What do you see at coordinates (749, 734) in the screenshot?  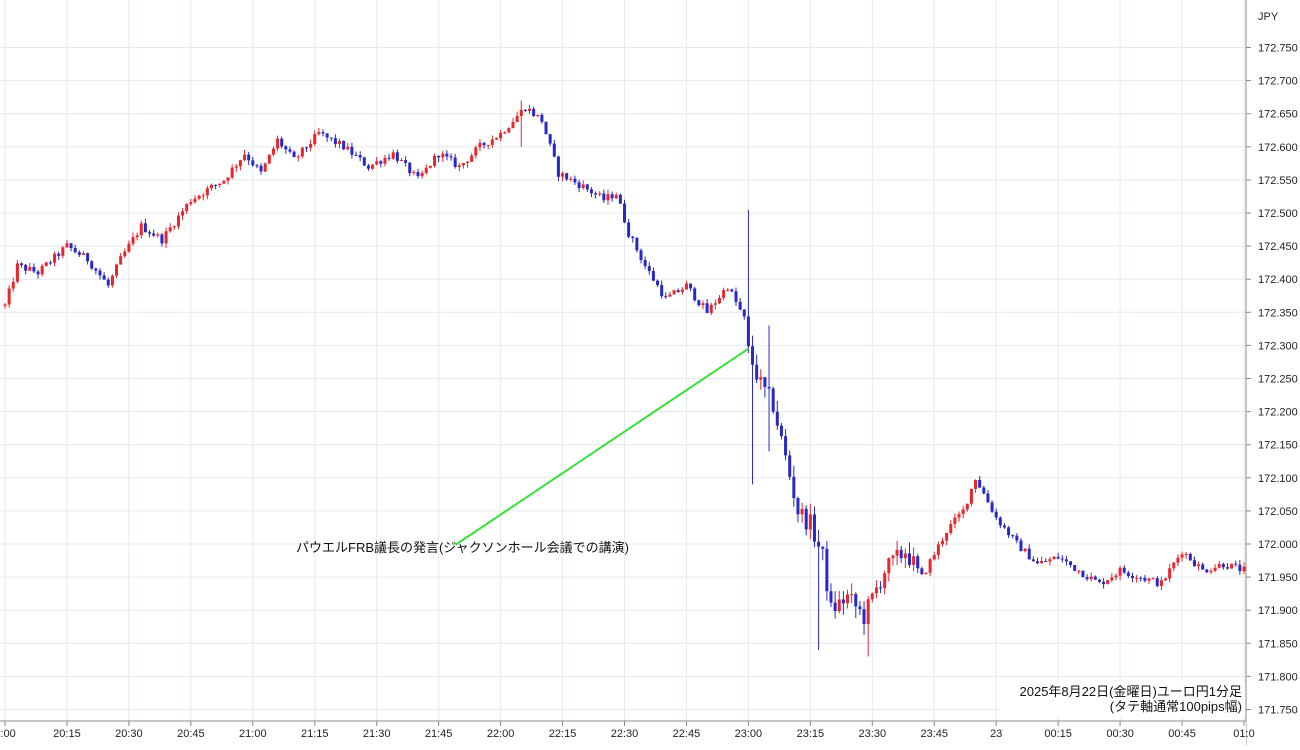 I see `time-tick-label: 23:00` at bounding box center [749, 734].